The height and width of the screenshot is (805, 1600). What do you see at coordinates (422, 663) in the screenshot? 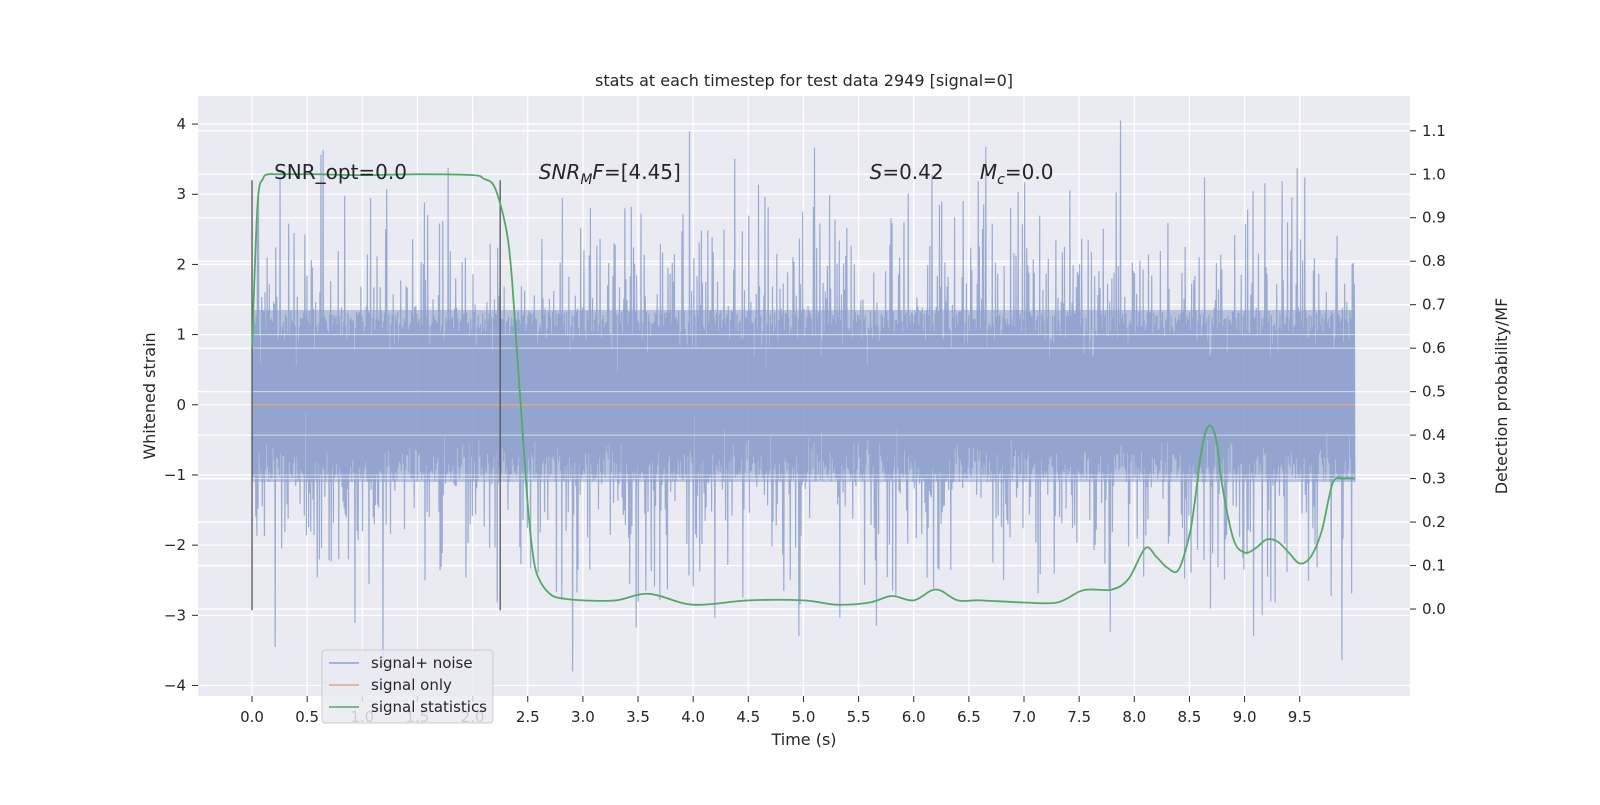
I see `legend-label-signal-noise: signal+ noise` at bounding box center [422, 663].